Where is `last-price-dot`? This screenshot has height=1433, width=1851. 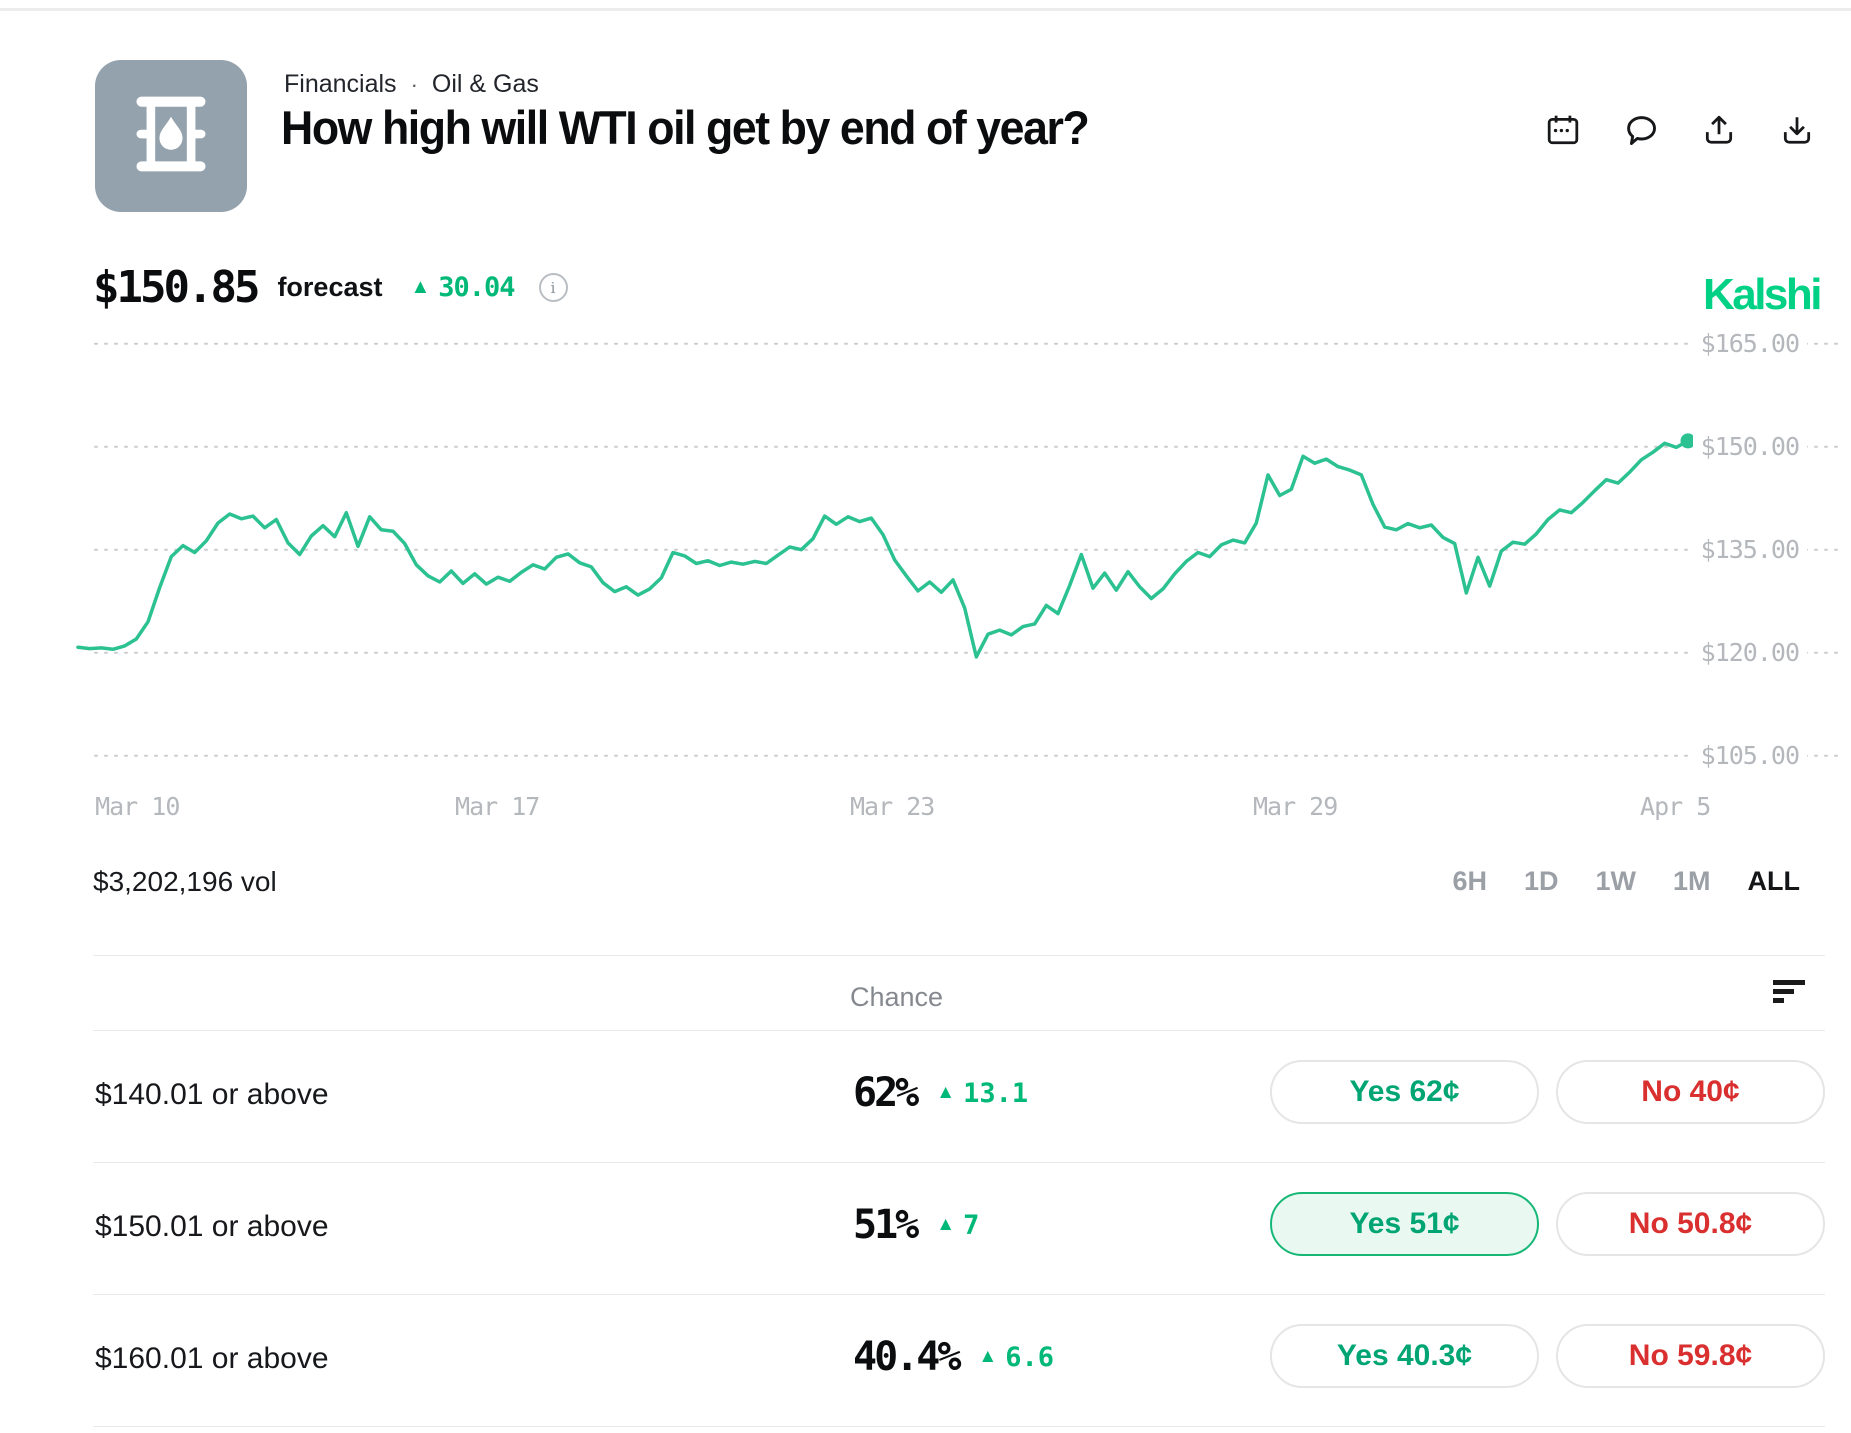 last-price-dot is located at coordinates (1688, 441).